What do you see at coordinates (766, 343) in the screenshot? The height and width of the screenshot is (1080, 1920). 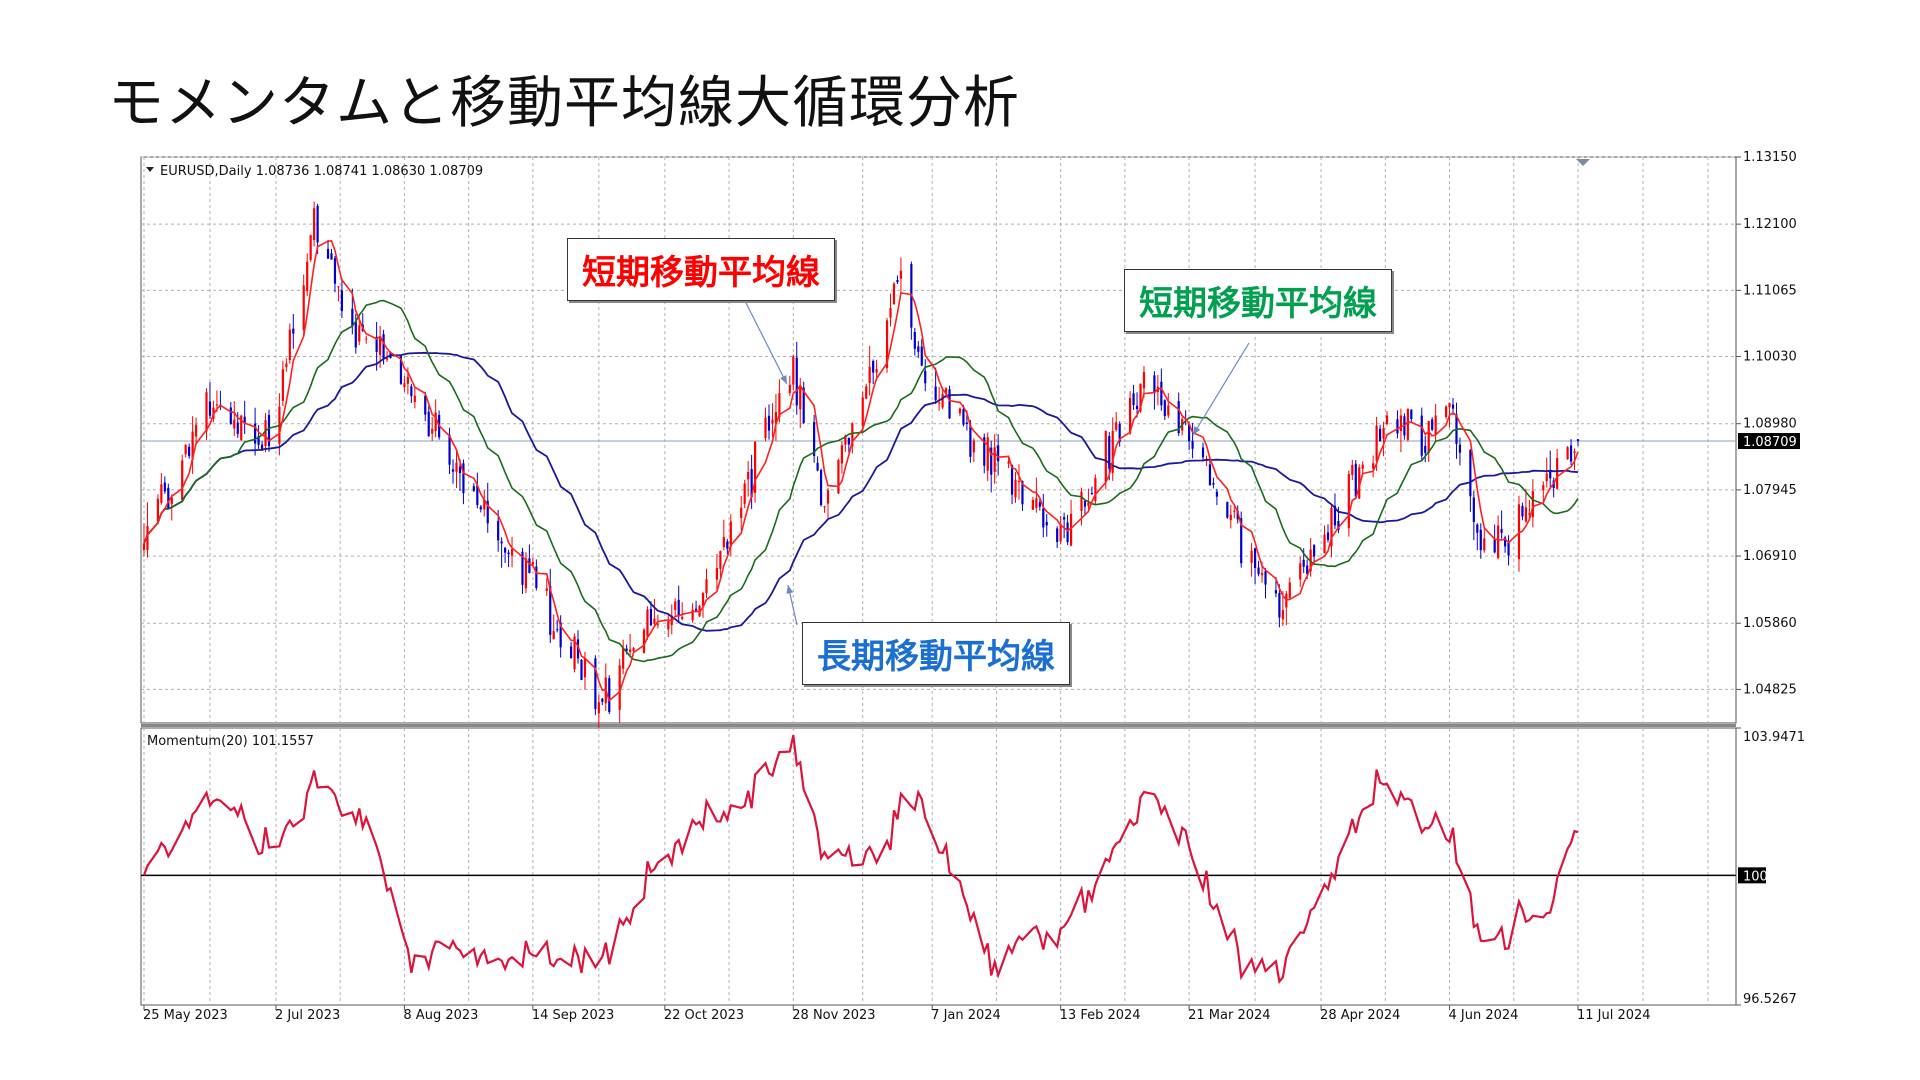 I see `short-ma-arrow` at bounding box center [766, 343].